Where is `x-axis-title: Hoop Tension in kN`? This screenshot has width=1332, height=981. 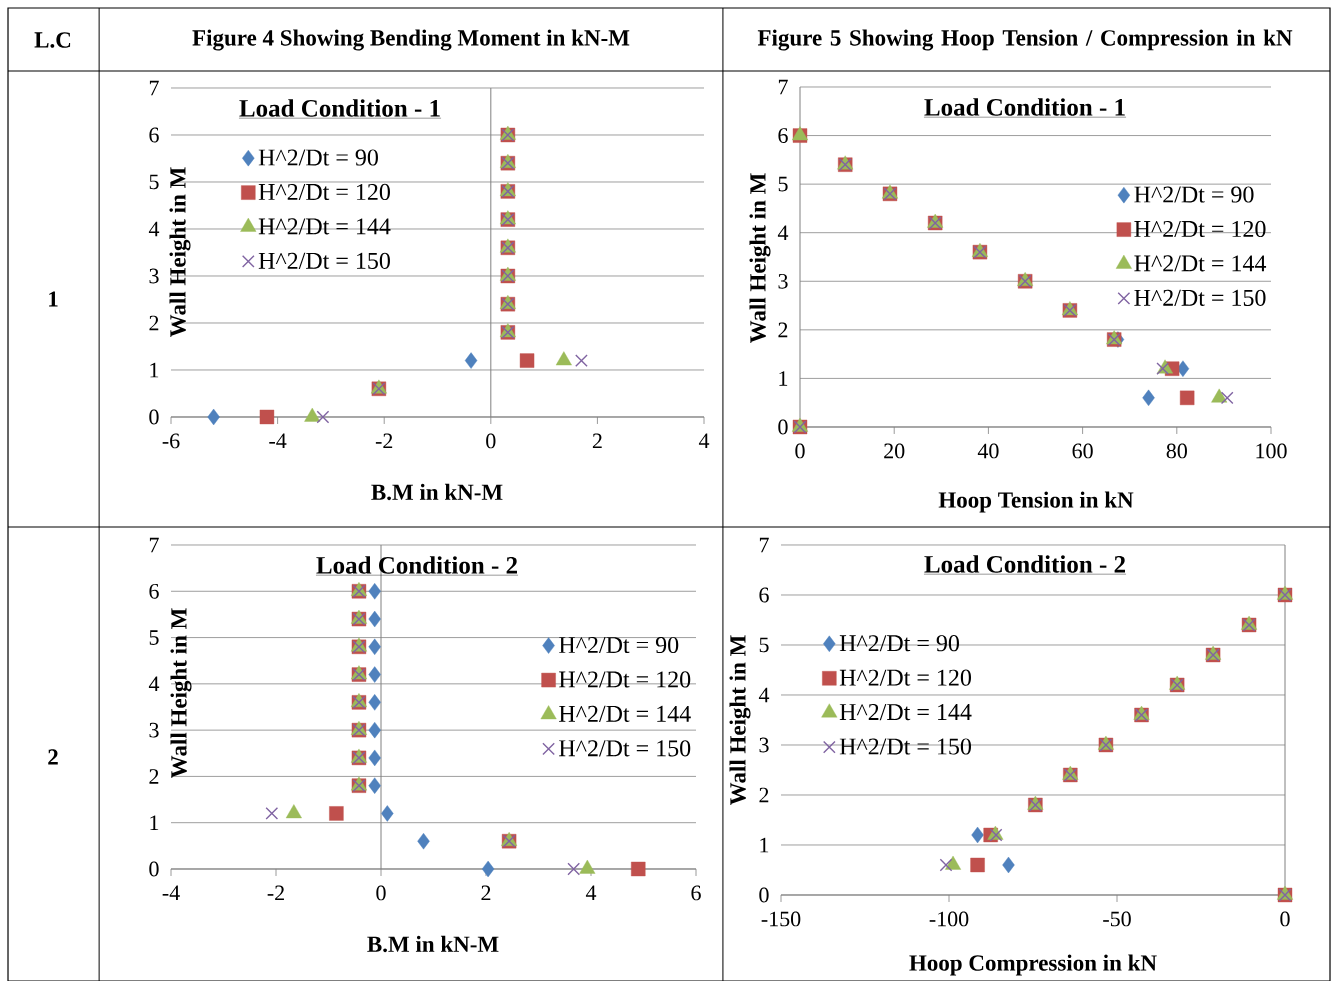
x-axis-title: Hoop Tension in kN is located at coordinates (1036, 502).